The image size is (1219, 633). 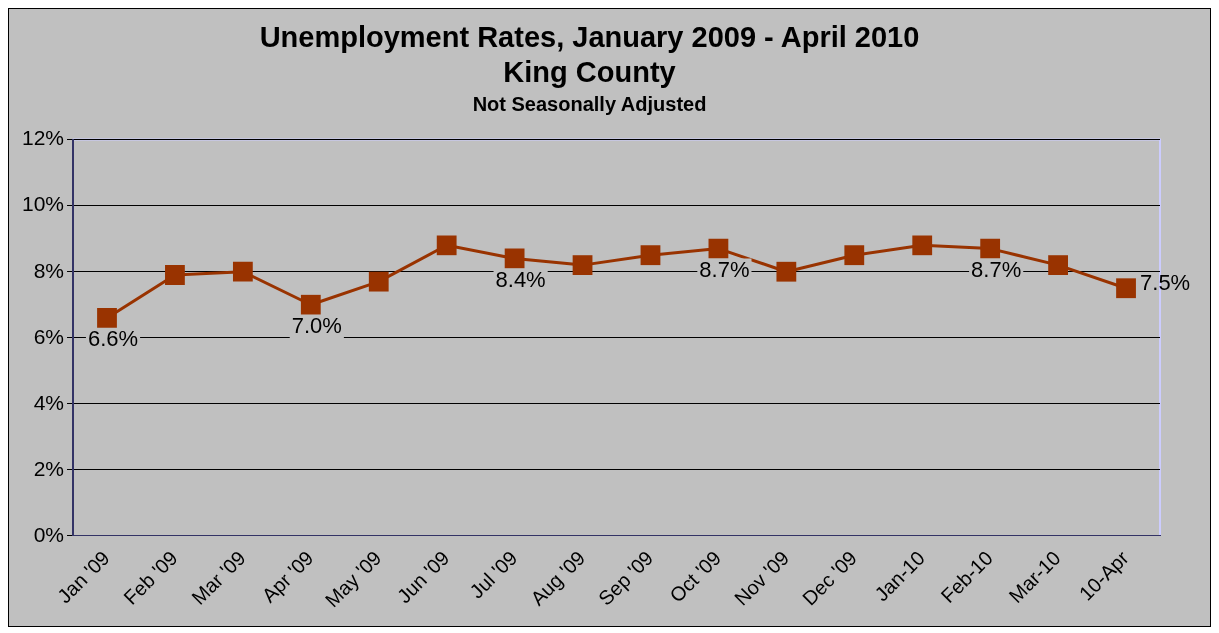 I want to click on y-tick-label: 2%, so click(x=49, y=468).